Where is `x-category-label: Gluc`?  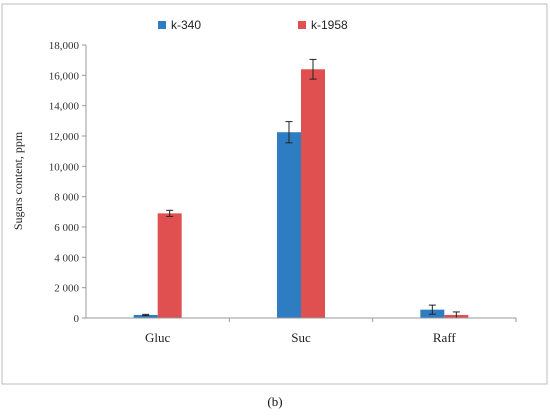 x-category-label: Gluc is located at coordinates (158, 337).